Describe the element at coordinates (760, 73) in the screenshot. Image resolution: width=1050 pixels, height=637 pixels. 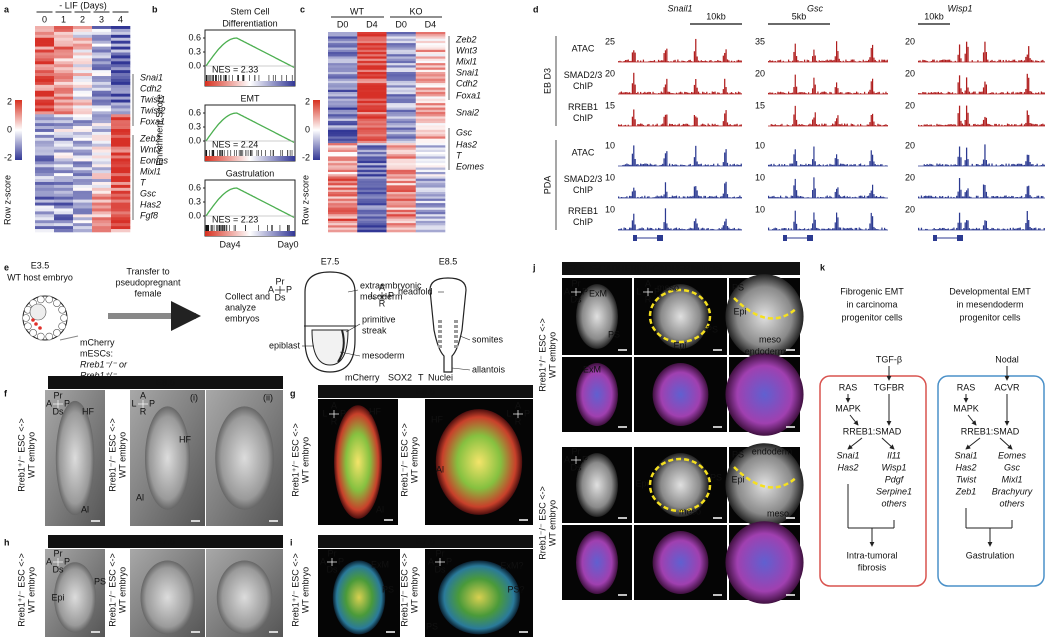
I see `track-scale: 20` at that location.